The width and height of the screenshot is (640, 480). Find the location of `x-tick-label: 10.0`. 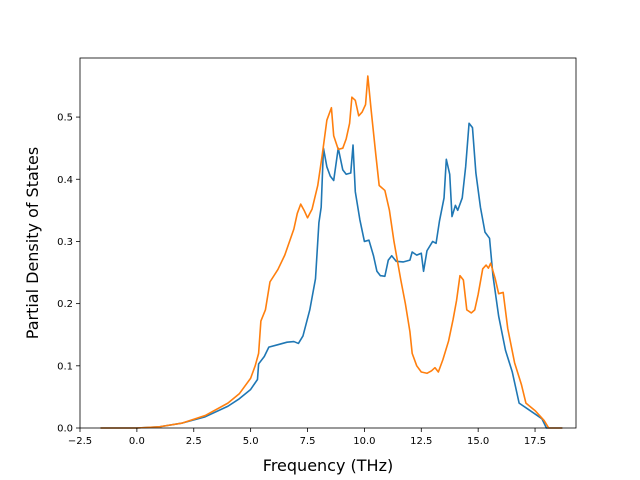

x-tick-label: 10.0 is located at coordinates (364, 441).